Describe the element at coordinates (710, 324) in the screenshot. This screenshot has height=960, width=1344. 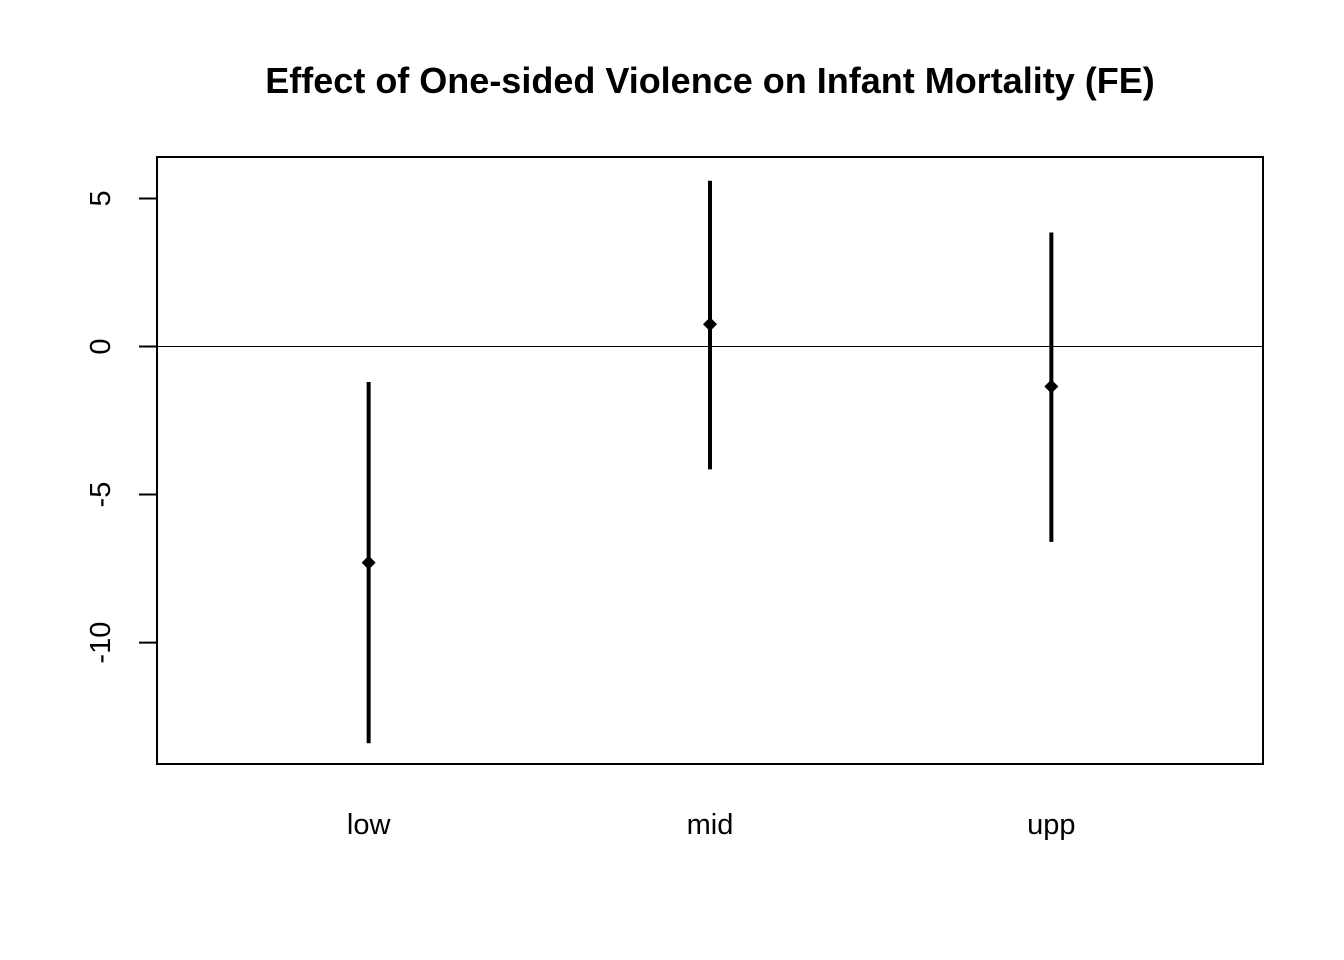
I see `point-estimate-mid` at that location.